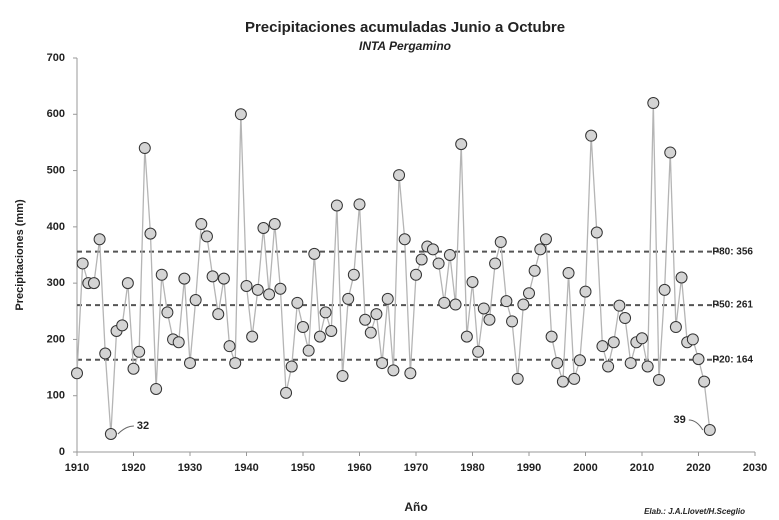 Image resolution: width=779 pixels, height=520 pixels. What do you see at coordinates (698, 468) in the screenshot?
I see `x-tick-label: 2020` at bounding box center [698, 468].